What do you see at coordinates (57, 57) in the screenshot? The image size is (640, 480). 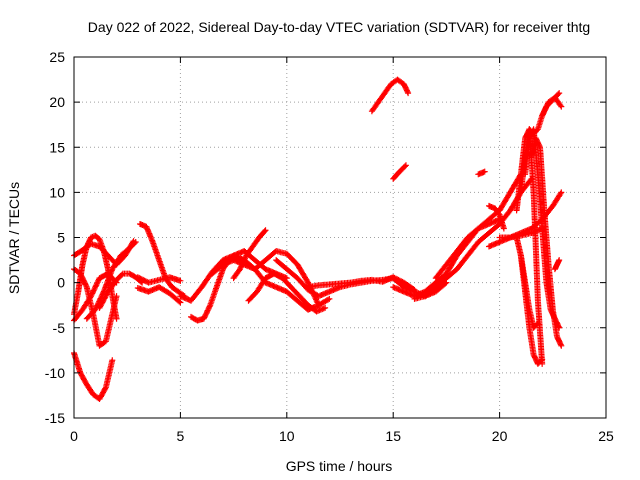 I see `y-tick-label: 25` at bounding box center [57, 57].